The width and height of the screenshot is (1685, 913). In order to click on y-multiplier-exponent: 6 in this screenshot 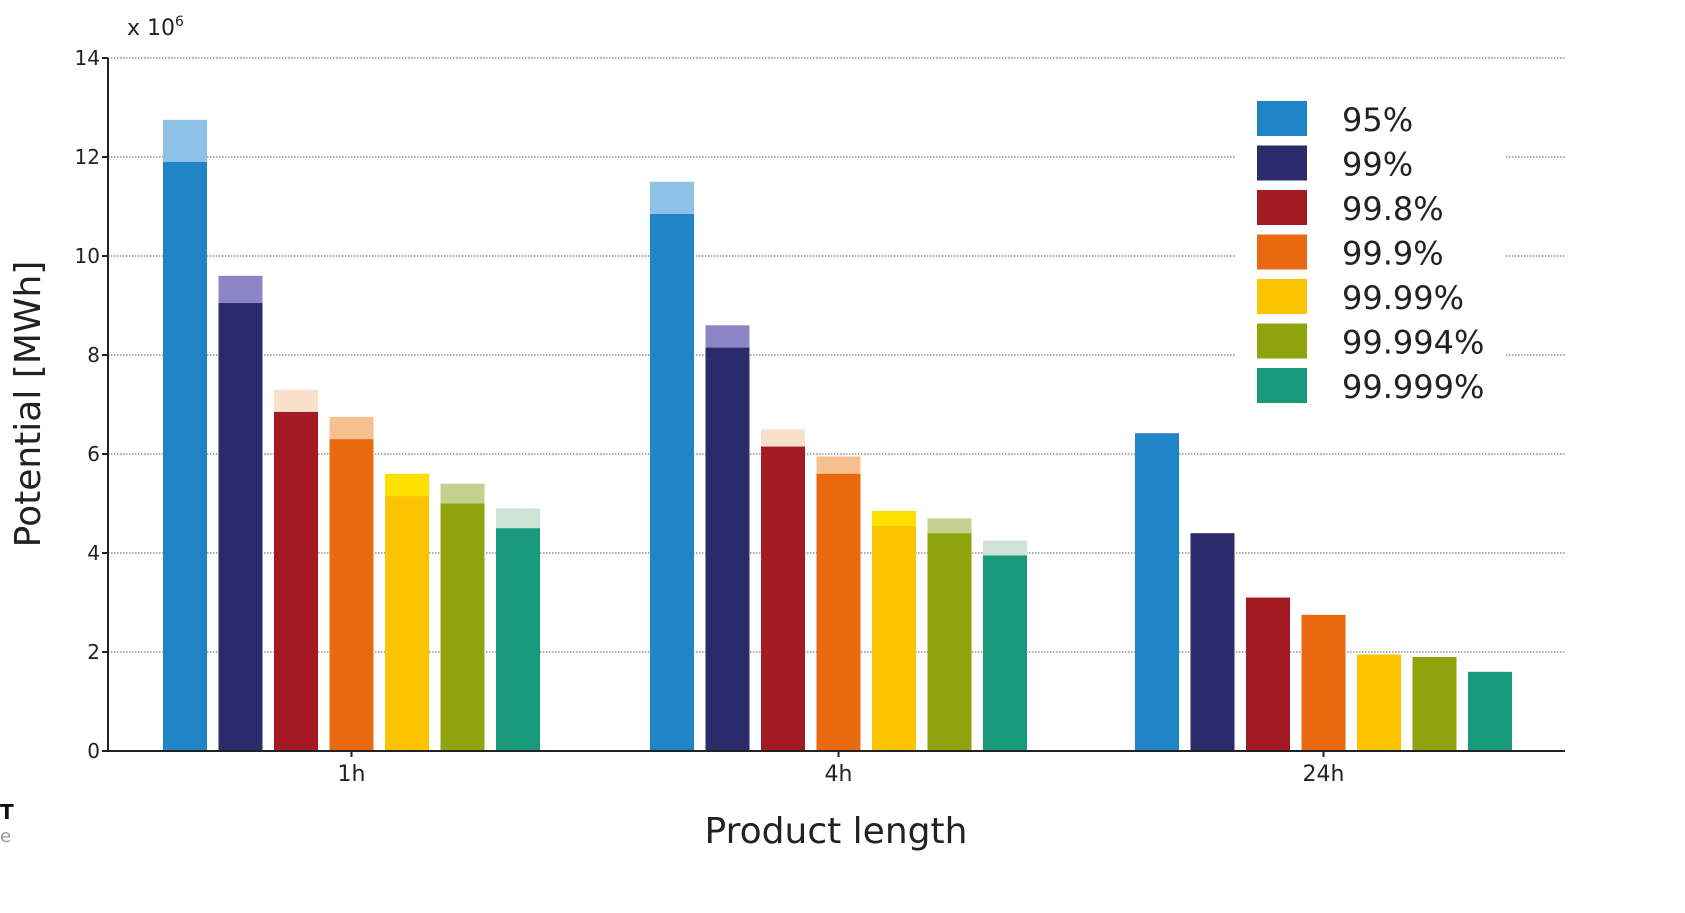, I will do `click(179, 22)`.